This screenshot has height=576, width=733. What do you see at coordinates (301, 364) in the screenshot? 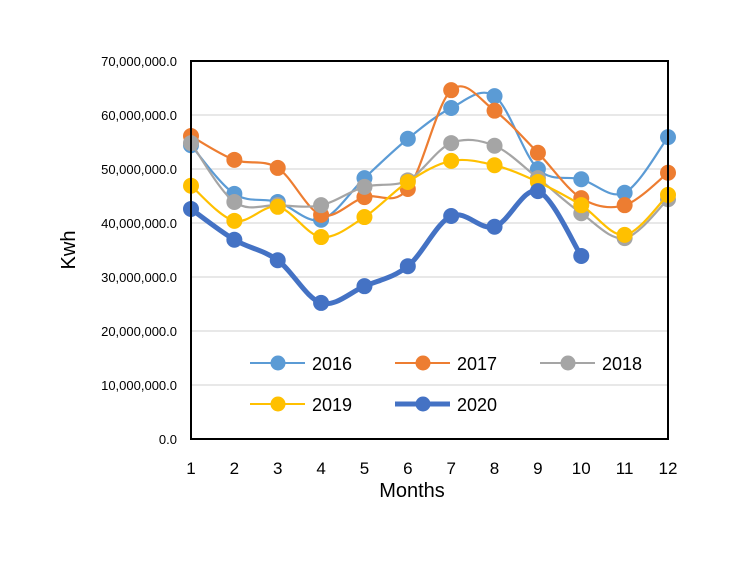
I see `legend-item-2016: 2016` at bounding box center [301, 364].